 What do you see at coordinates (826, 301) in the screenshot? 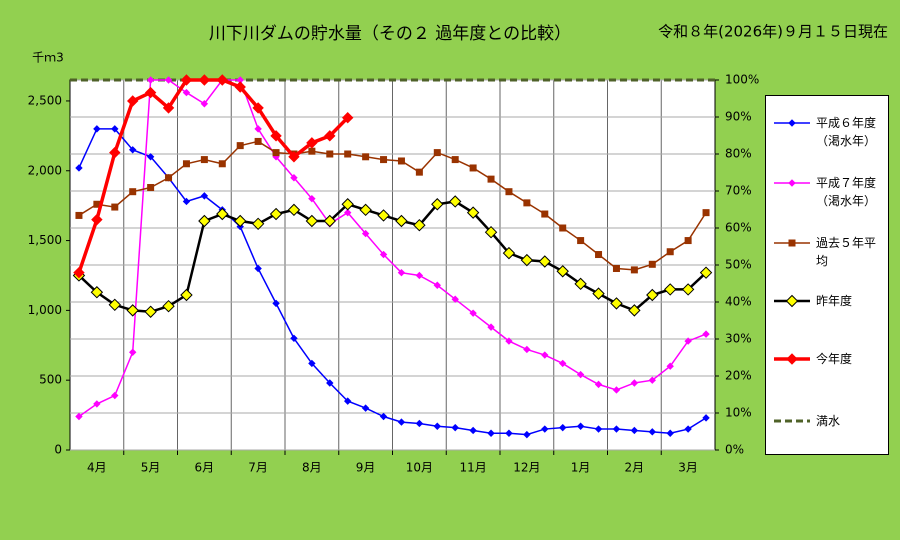
I see `legend-item: 昨年度` at bounding box center [826, 301].